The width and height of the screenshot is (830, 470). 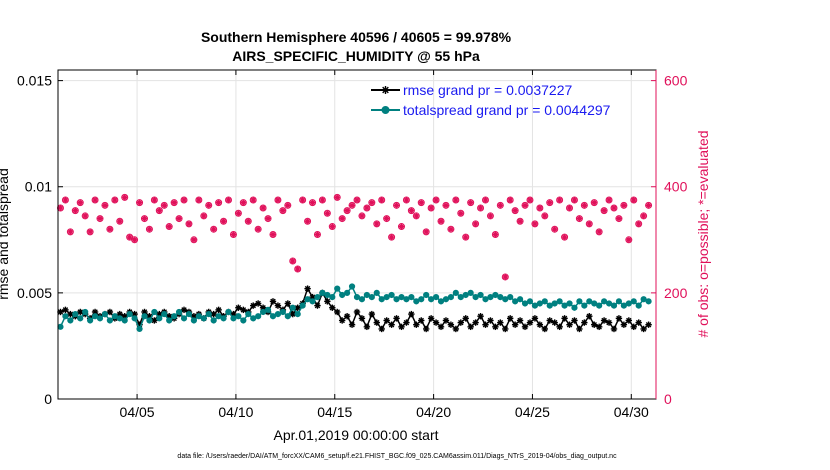 What do you see at coordinates (354, 308) in the screenshot?
I see `data-series` at bounding box center [354, 308].